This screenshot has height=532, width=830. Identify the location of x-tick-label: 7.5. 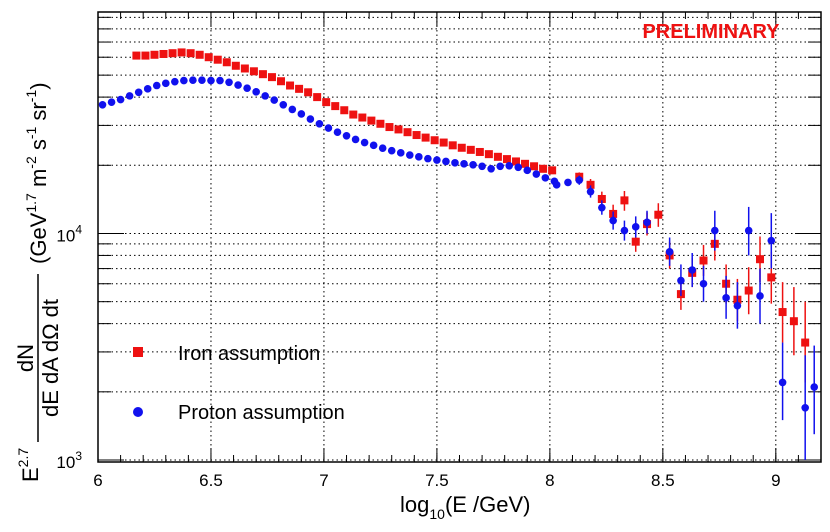
(437, 480).